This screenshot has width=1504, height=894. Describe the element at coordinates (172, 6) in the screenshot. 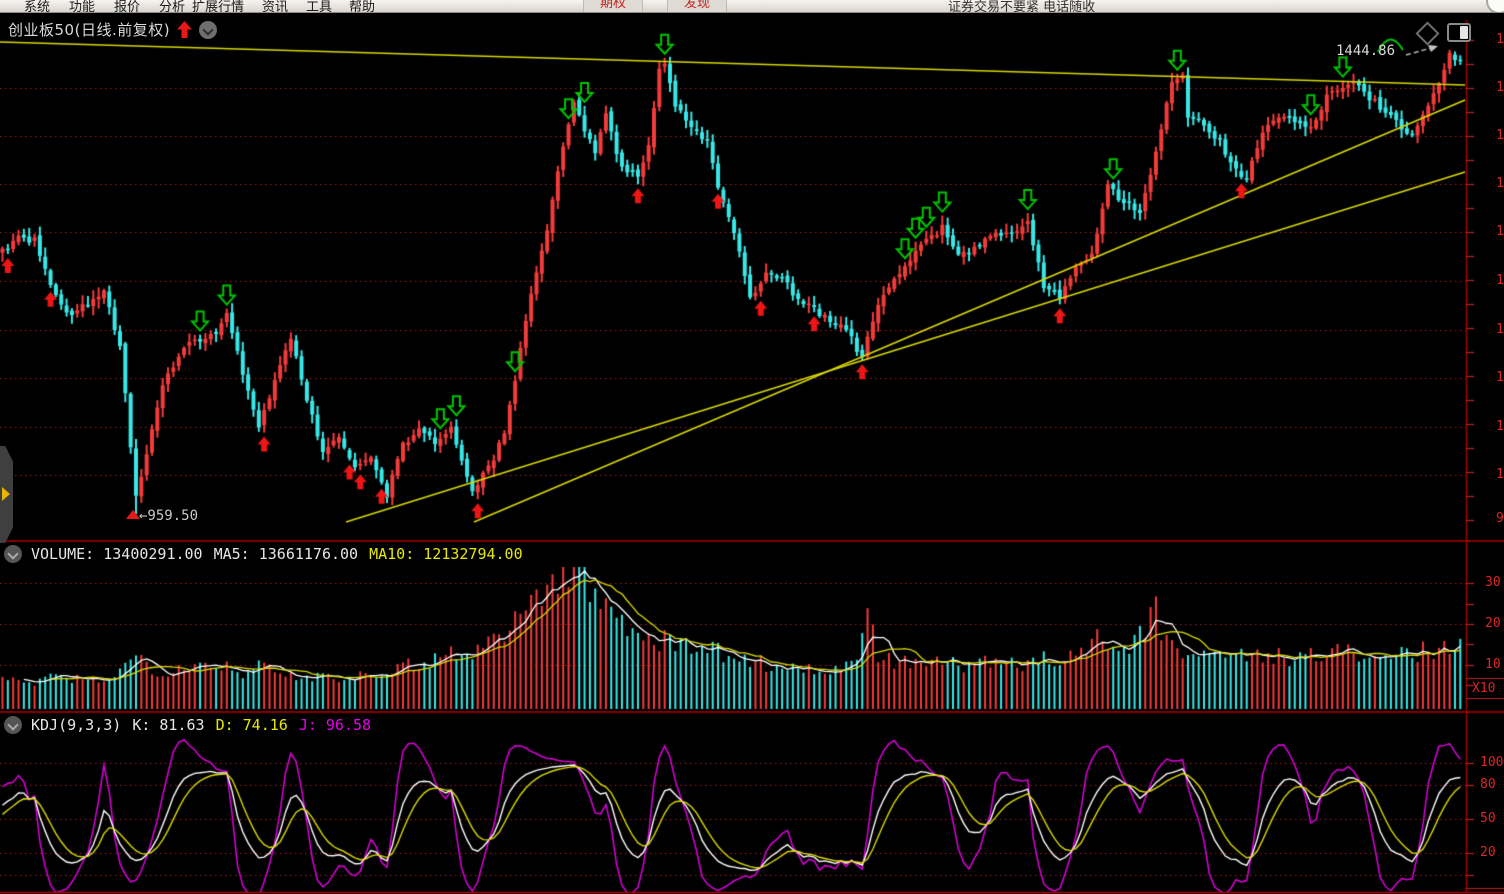

I see `menu-item-4: 分析` at that location.